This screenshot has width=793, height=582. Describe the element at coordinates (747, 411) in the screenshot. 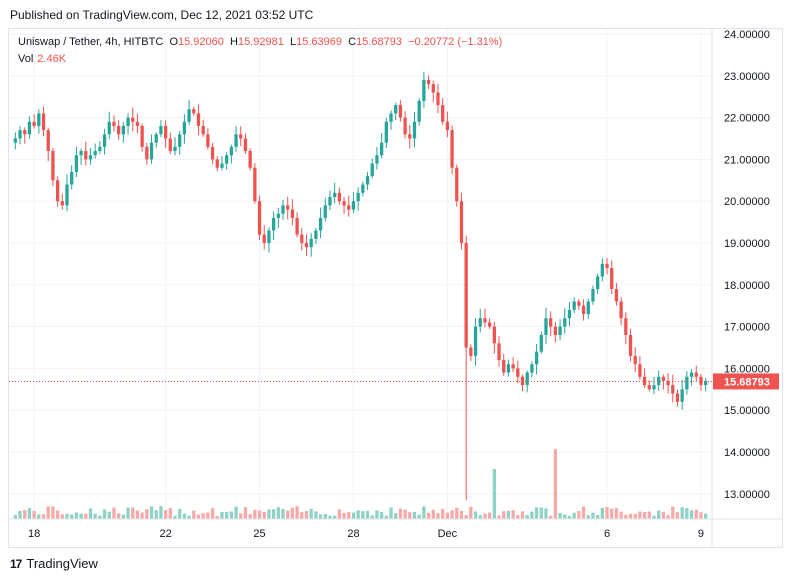

I see `price-tick-label: 15.00000` at that location.